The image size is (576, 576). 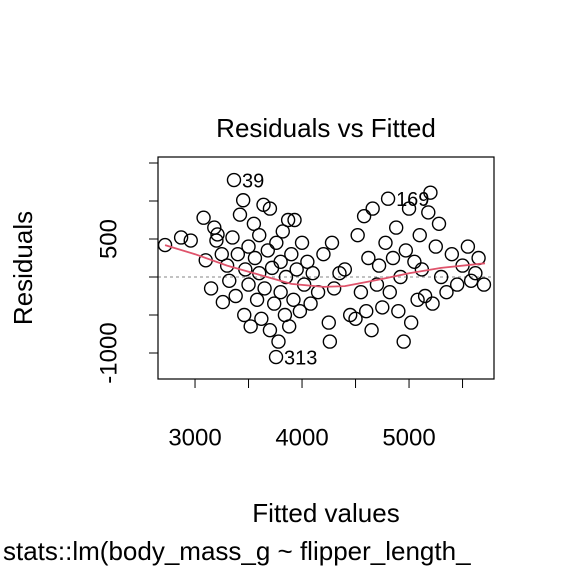 What do you see at coordinates (23, 268) in the screenshot?
I see `y-axis-label: Residuals` at bounding box center [23, 268].